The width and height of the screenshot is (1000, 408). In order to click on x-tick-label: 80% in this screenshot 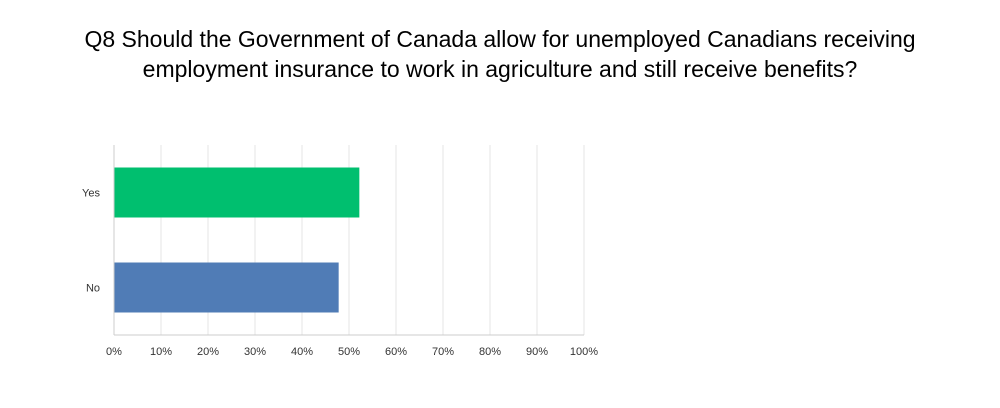, I will do `click(490, 352)`.